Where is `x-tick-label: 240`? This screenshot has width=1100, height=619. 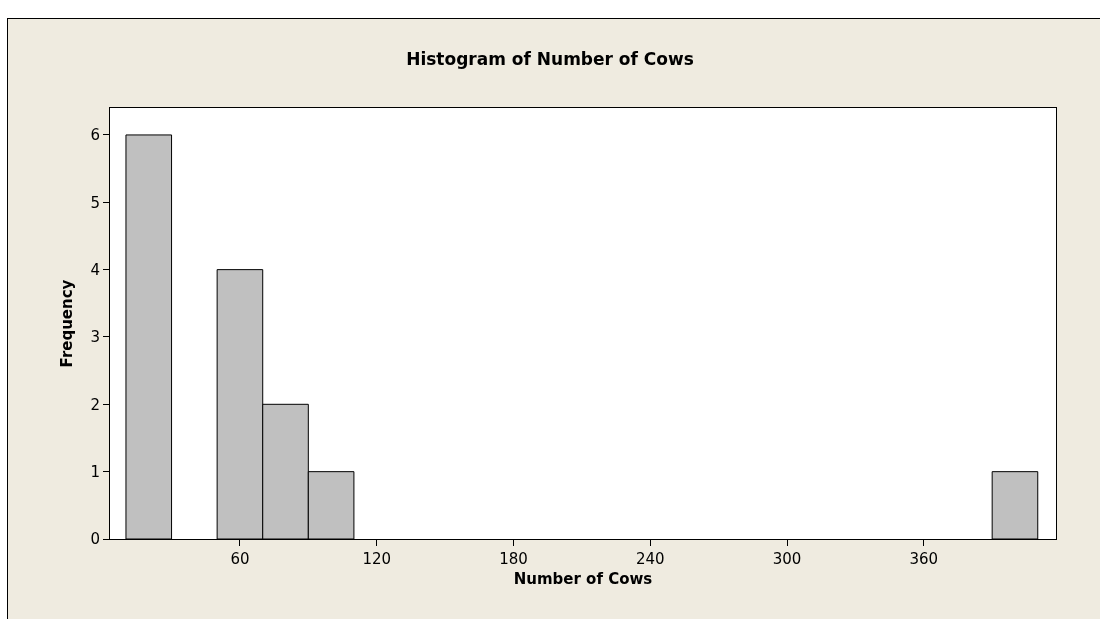 x-tick-label: 240 is located at coordinates (650, 559).